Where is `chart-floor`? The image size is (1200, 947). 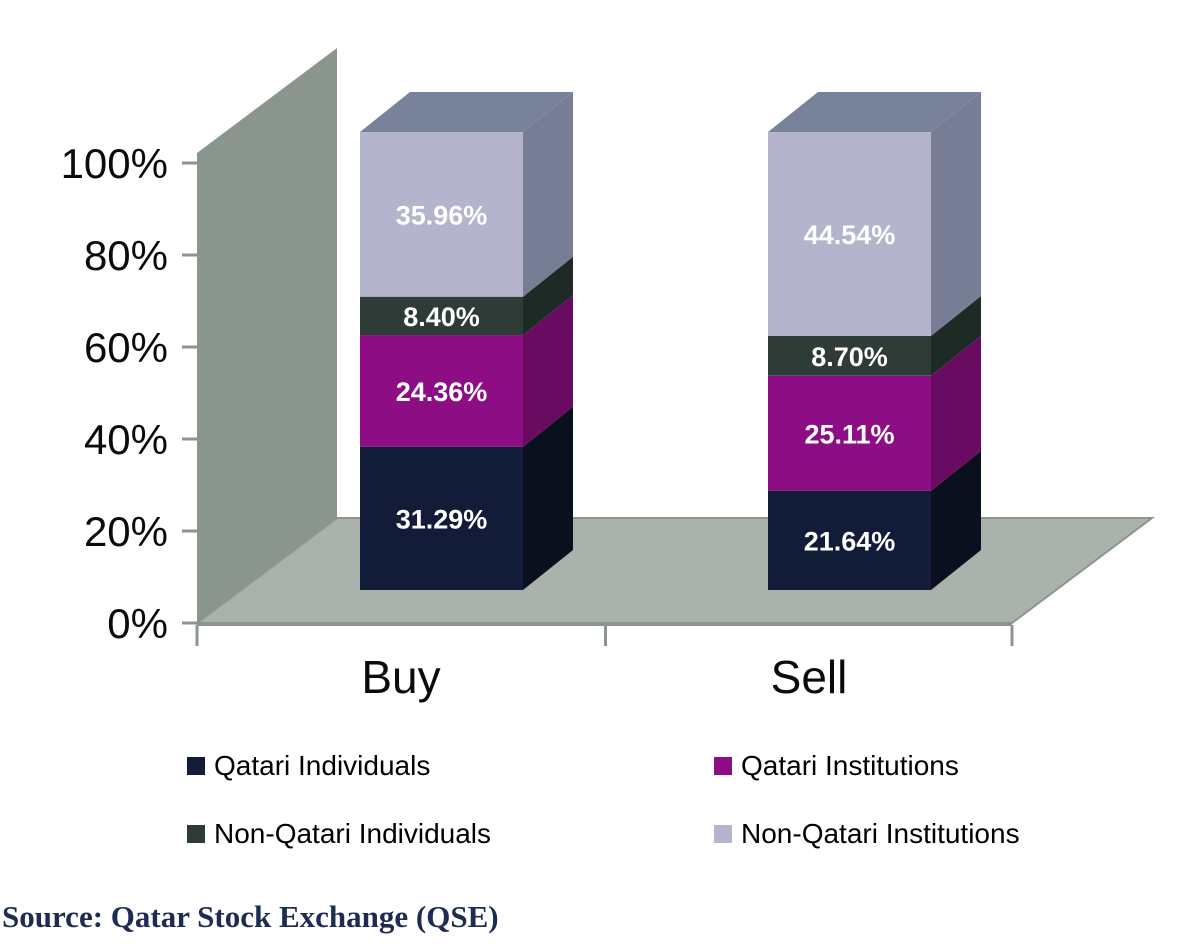
chart-floor is located at coordinates (674, 570).